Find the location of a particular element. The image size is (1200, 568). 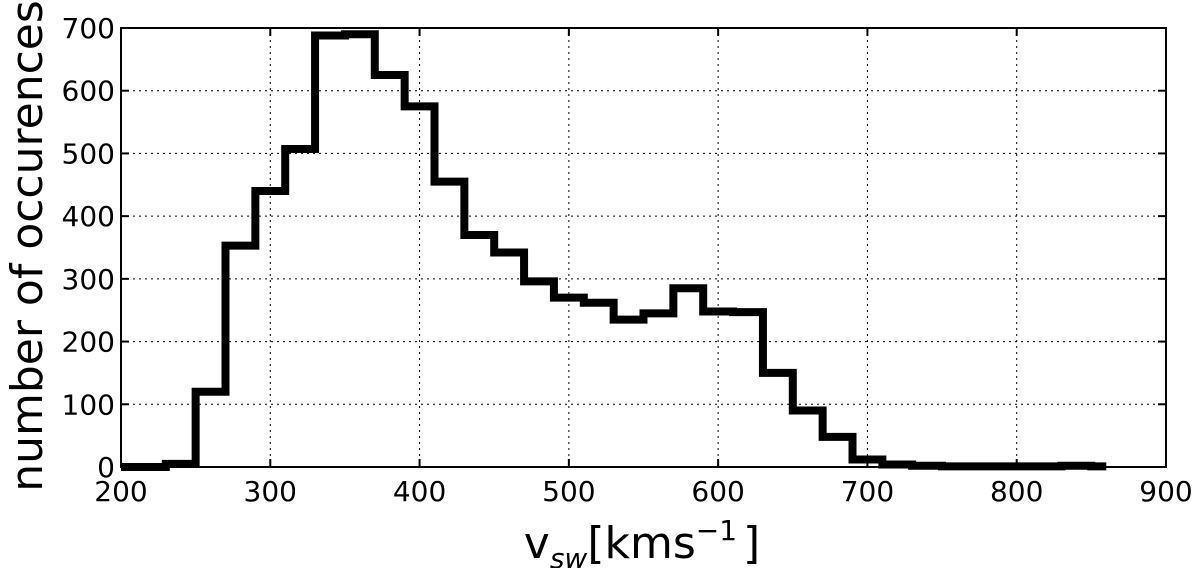

x-axis-unit-close: ] is located at coordinates (751, 543).